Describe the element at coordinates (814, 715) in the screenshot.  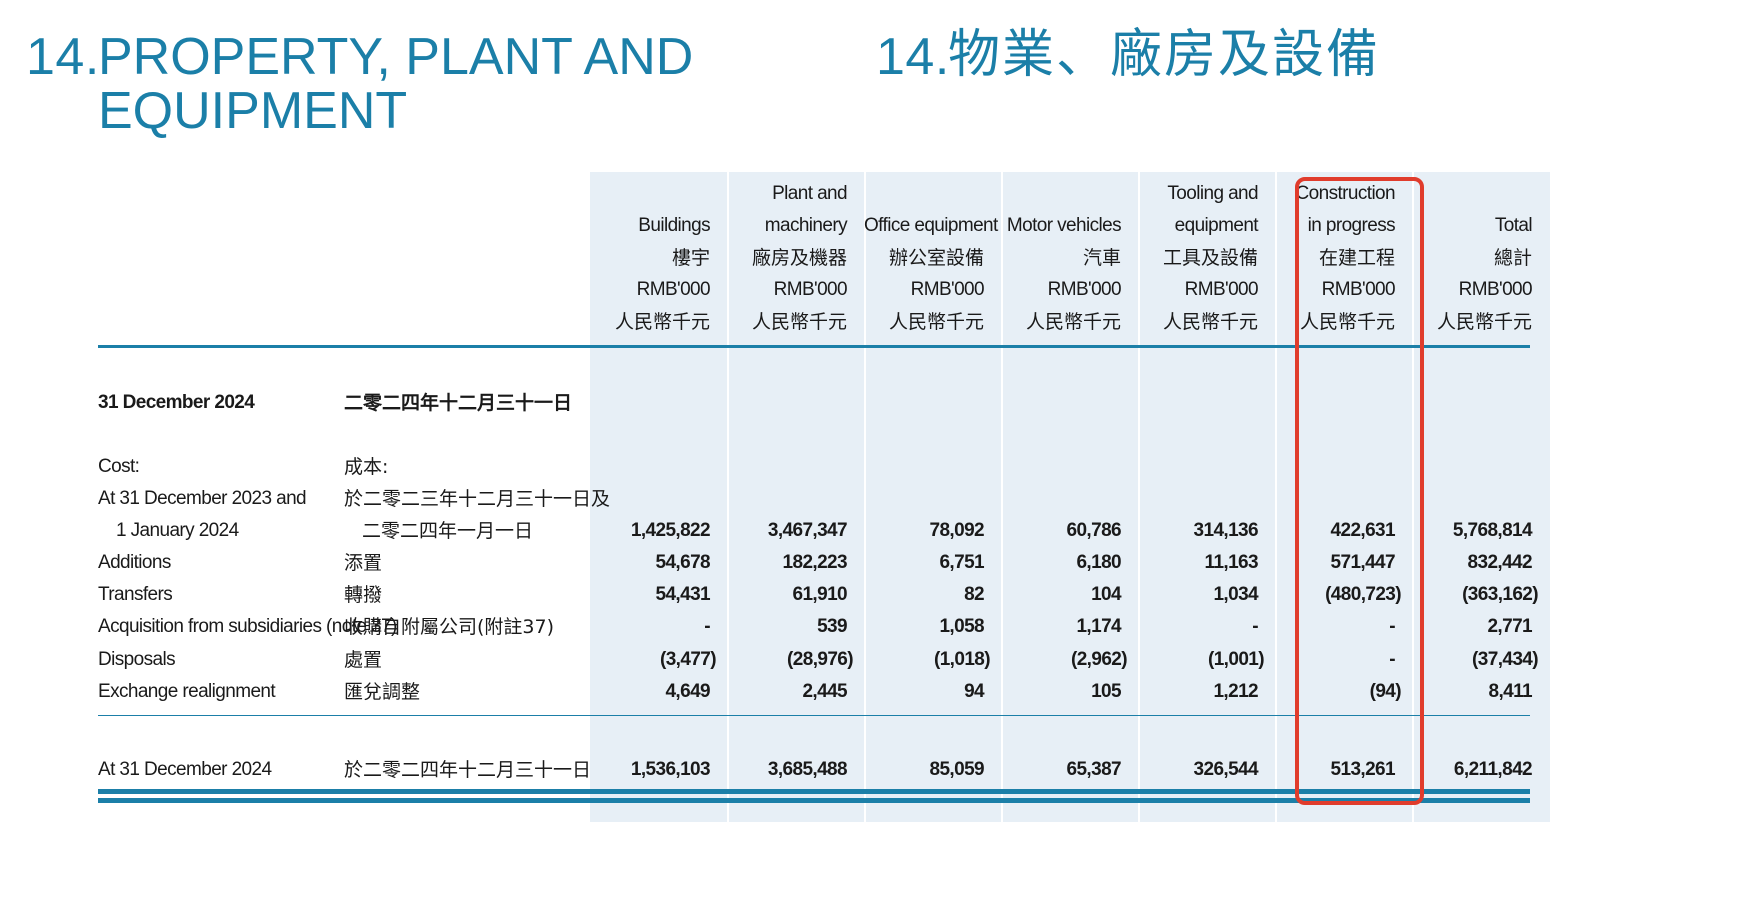
I see `subtotal-rule` at that location.